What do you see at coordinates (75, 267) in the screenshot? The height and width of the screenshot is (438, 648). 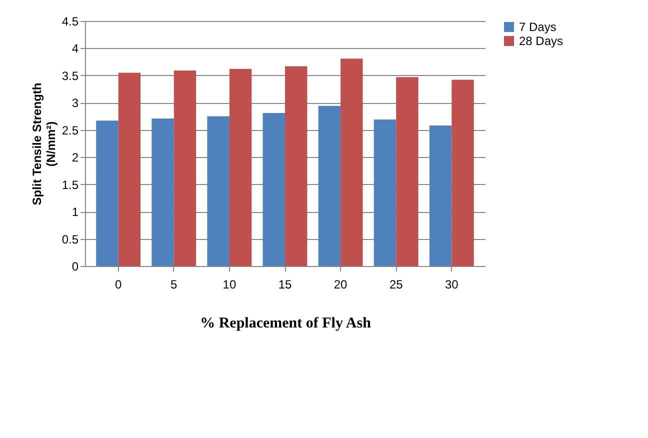 I see `y-tick-label: 0` at bounding box center [75, 267].